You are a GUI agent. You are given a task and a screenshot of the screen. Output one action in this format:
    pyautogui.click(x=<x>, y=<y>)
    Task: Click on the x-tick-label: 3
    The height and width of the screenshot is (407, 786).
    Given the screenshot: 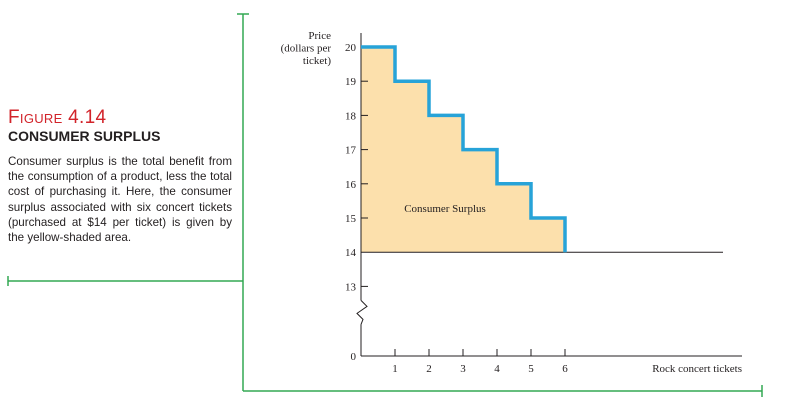 What is the action you would take?
    pyautogui.click(x=463, y=369)
    